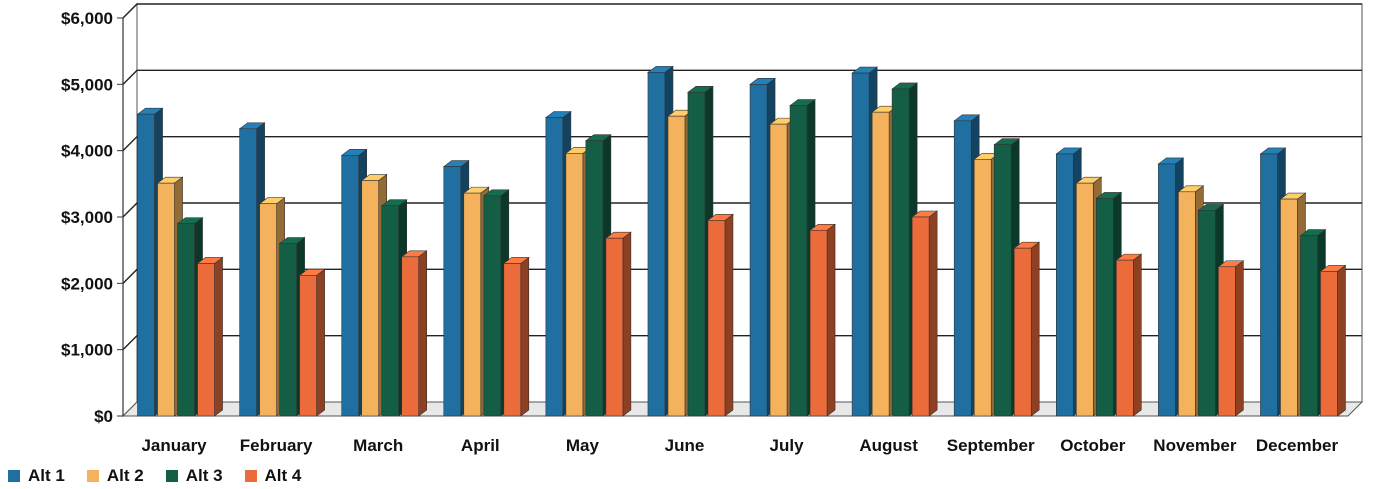  I want to click on x-tick-label: December, so click(1297, 445).